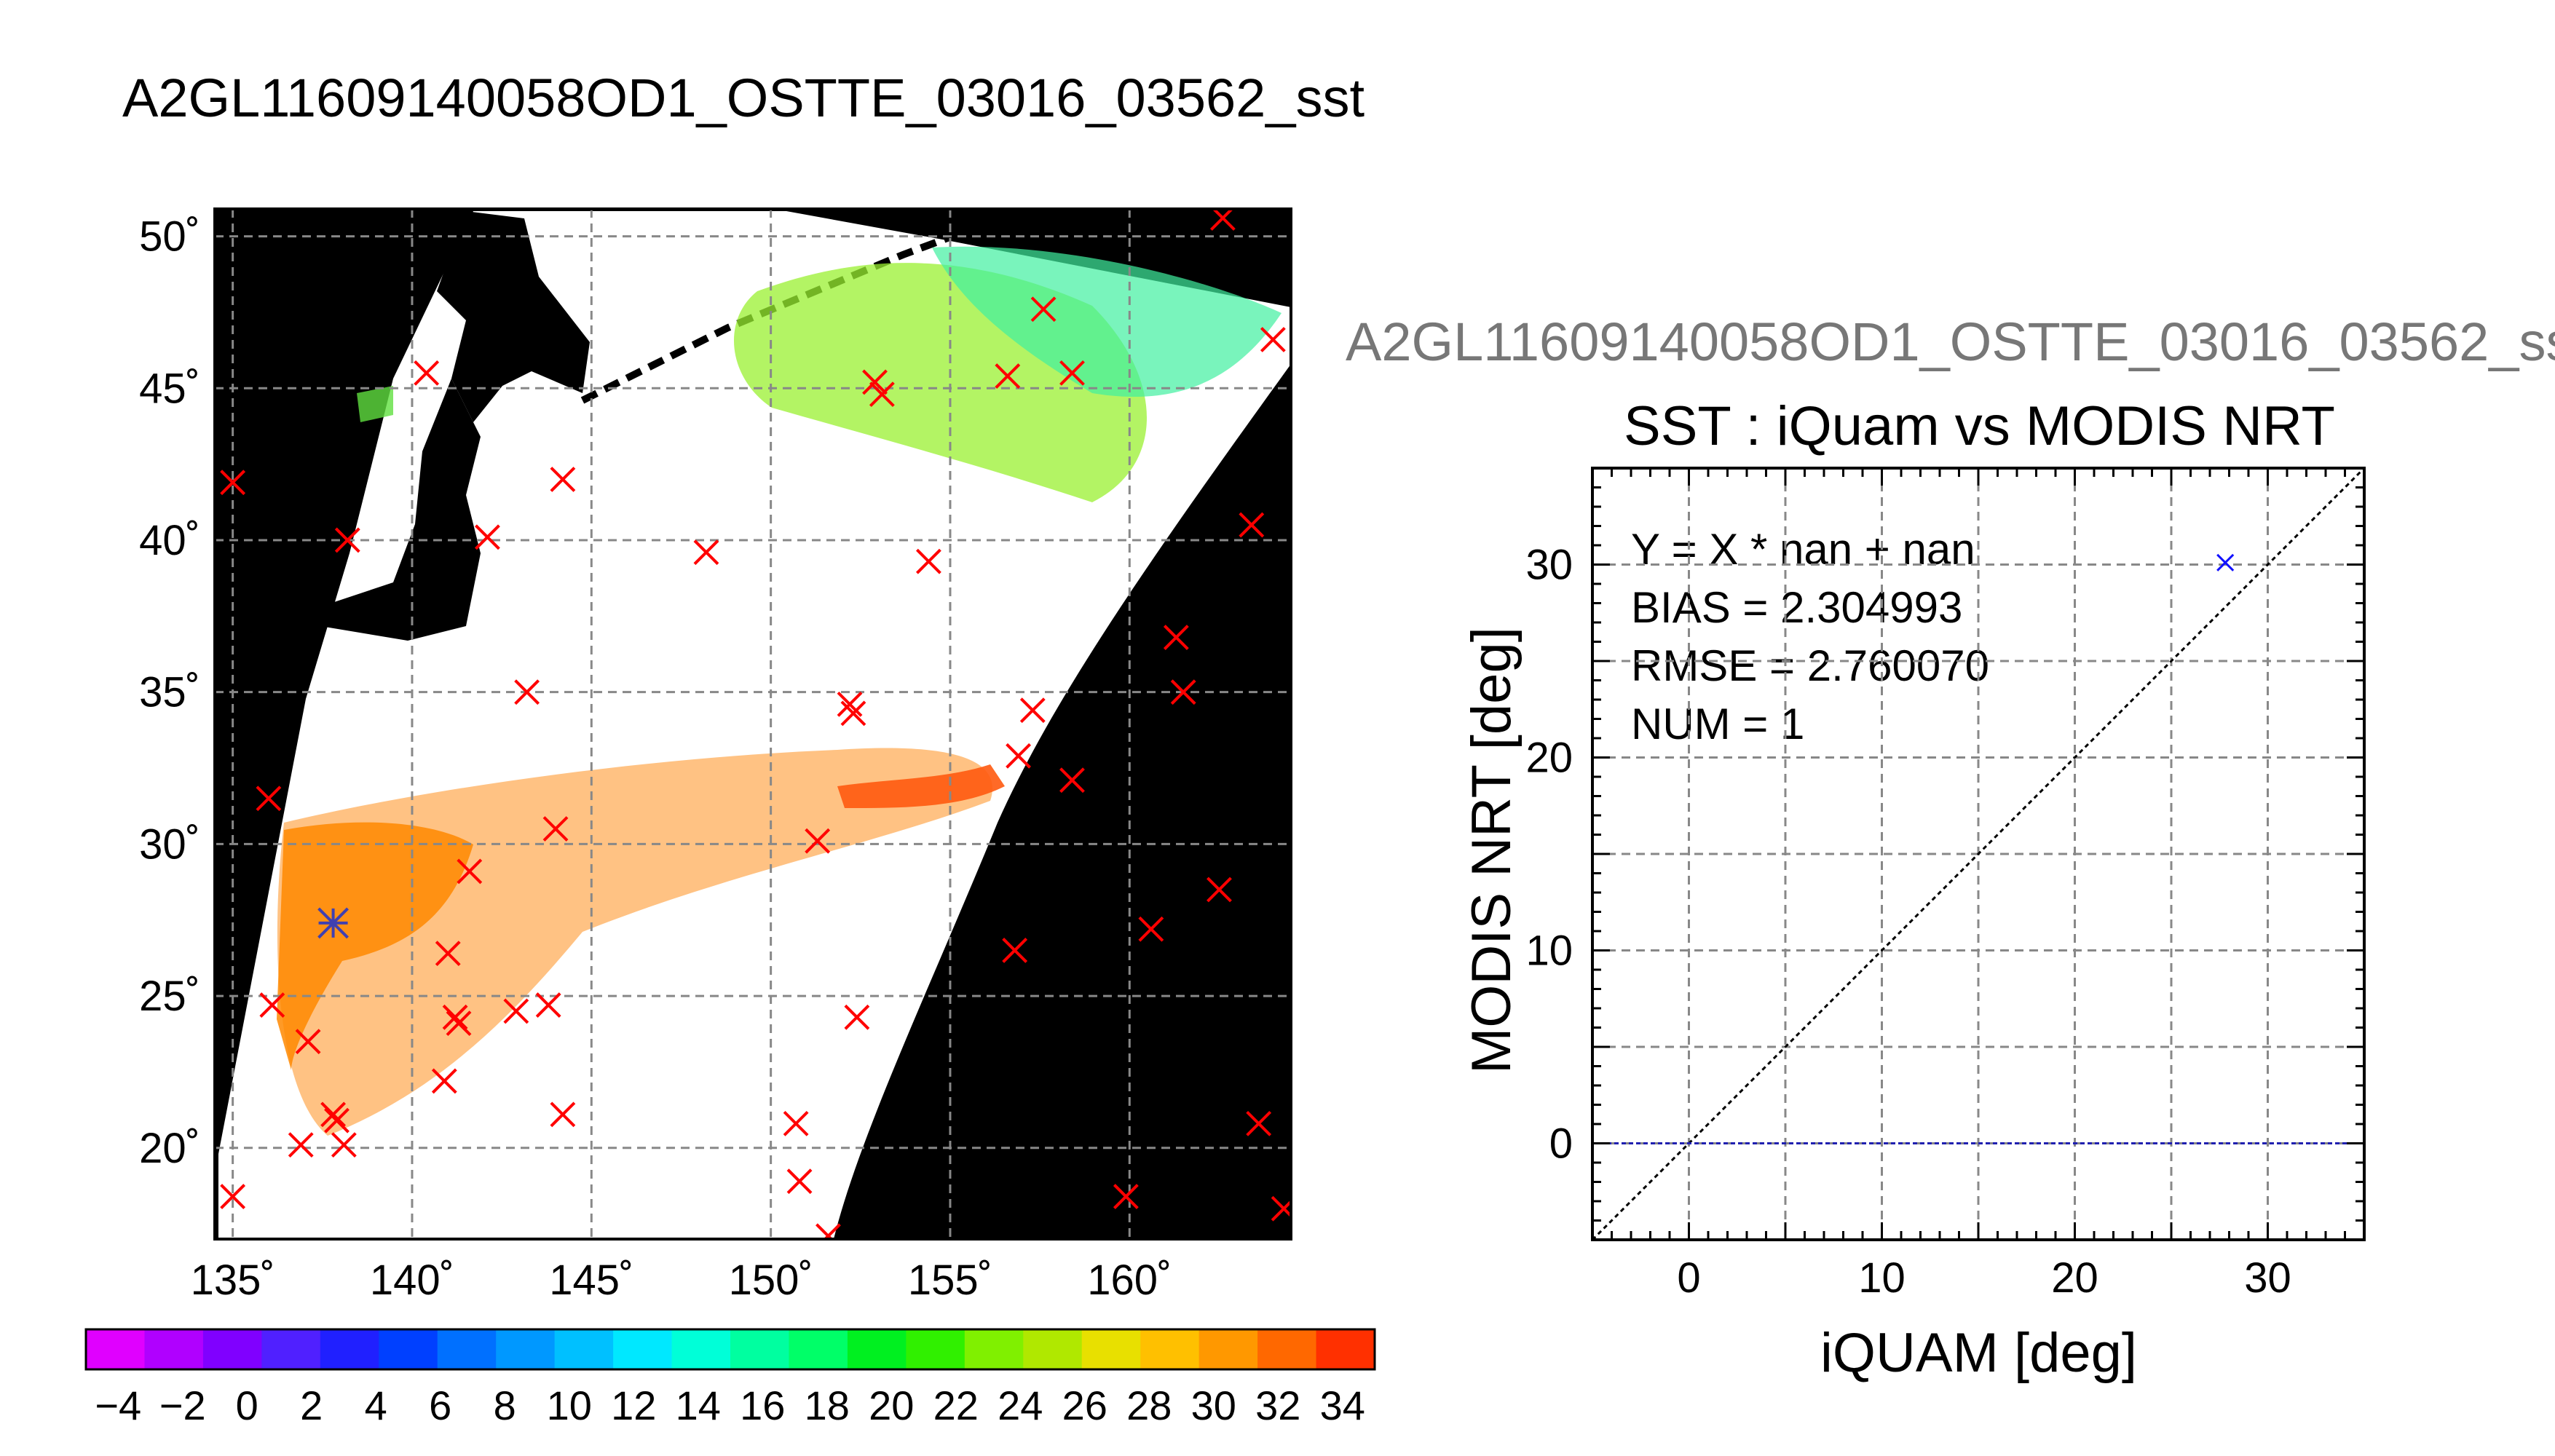  I want to click on y-tick-label: 30, so click(1549, 565).